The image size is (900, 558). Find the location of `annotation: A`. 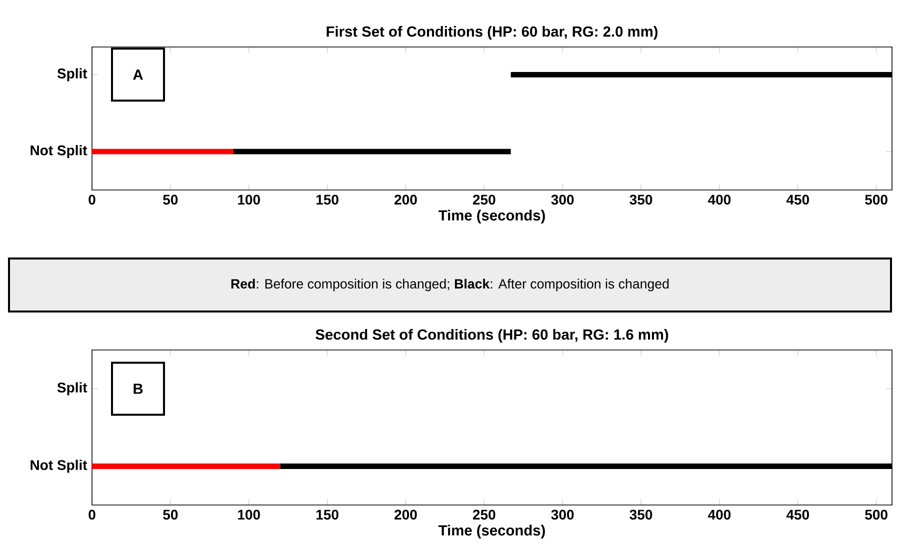

annotation: A is located at coordinates (138, 75).